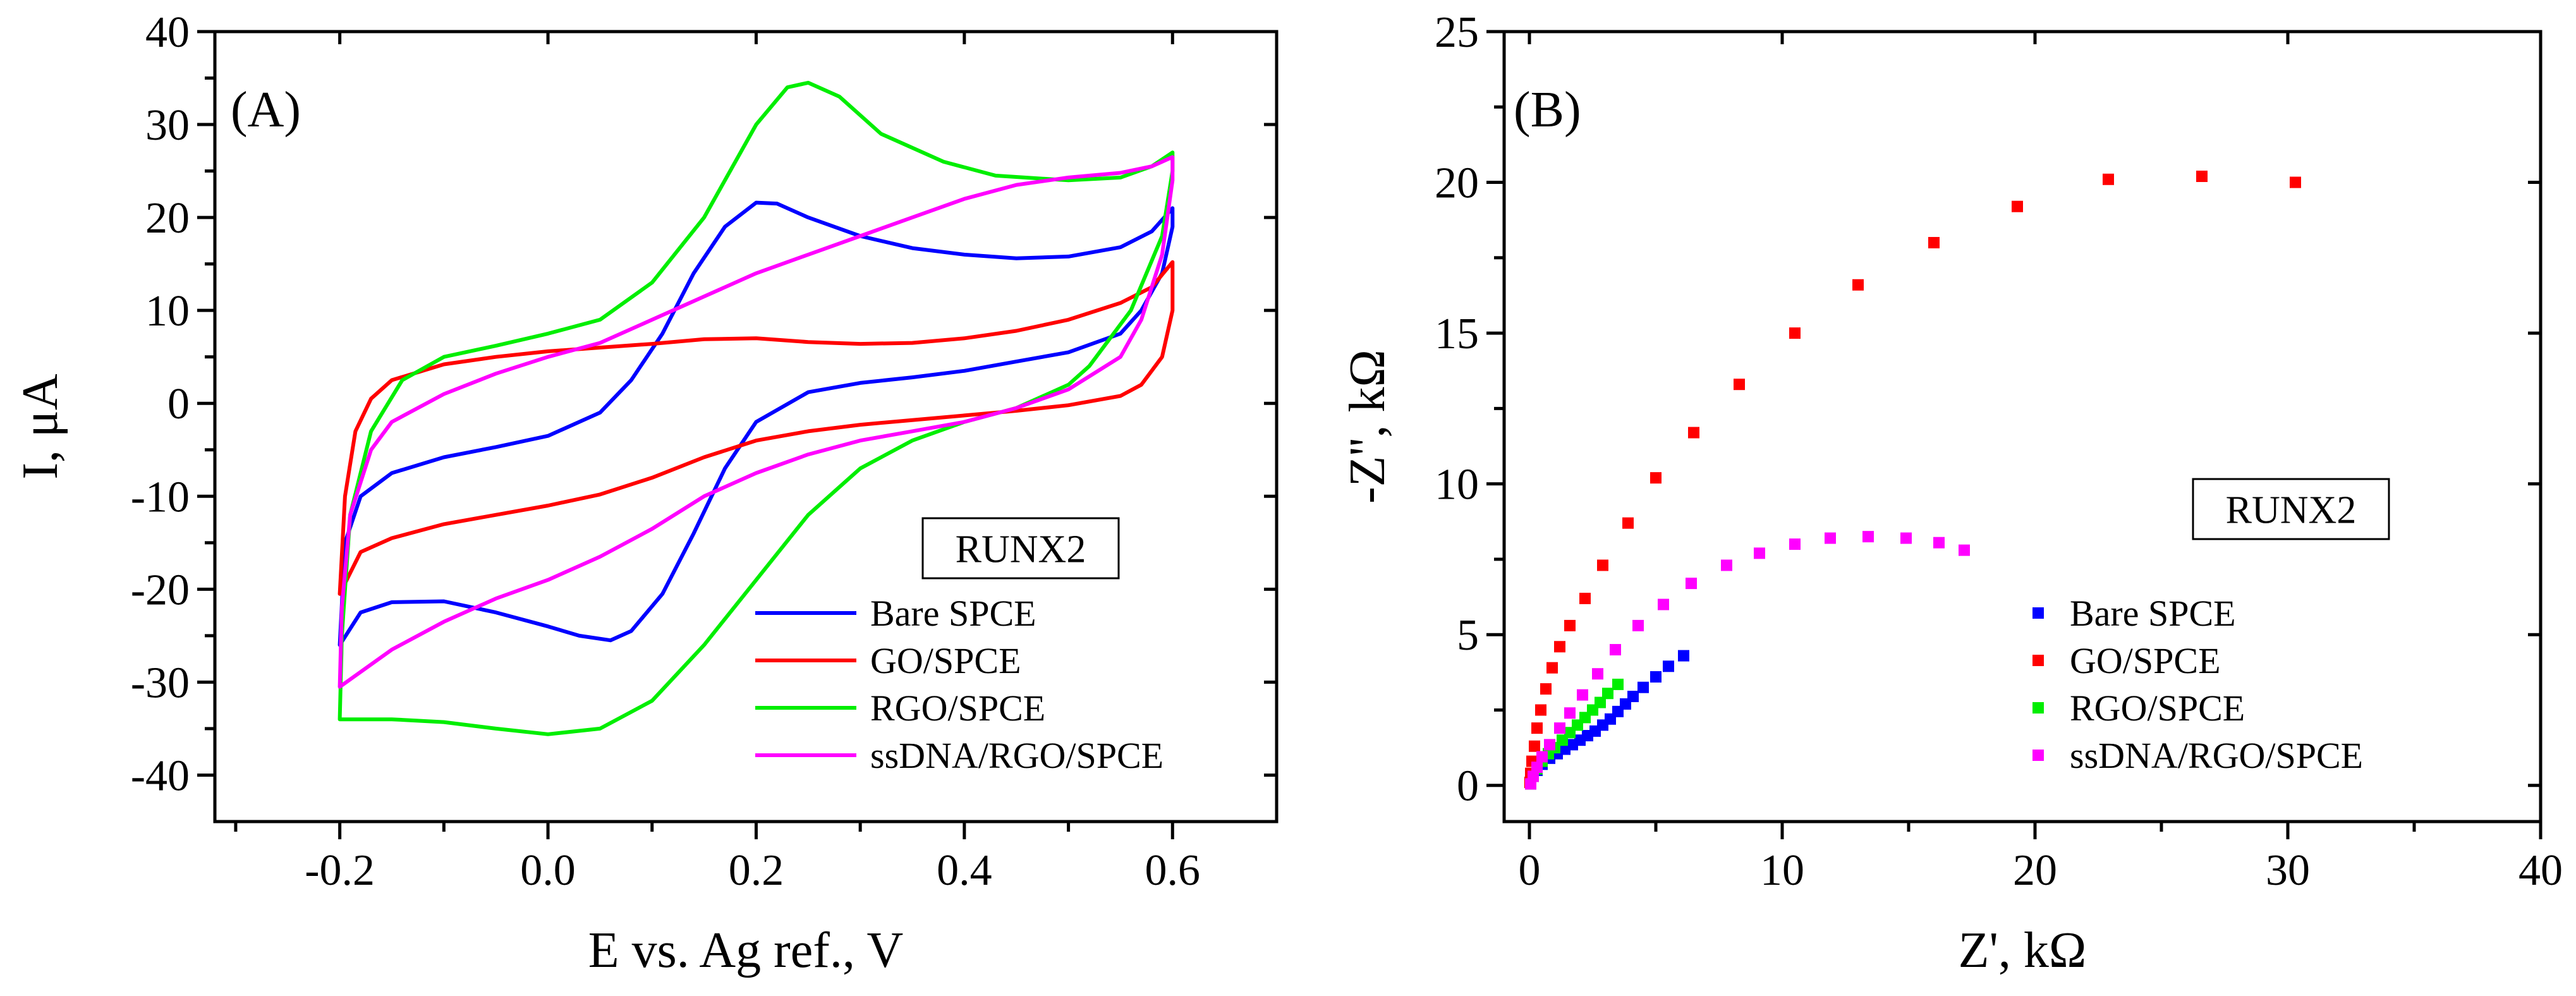  Describe the element at coordinates (965, 870) in the screenshot. I see `x-tick-label: 0.4` at that location.